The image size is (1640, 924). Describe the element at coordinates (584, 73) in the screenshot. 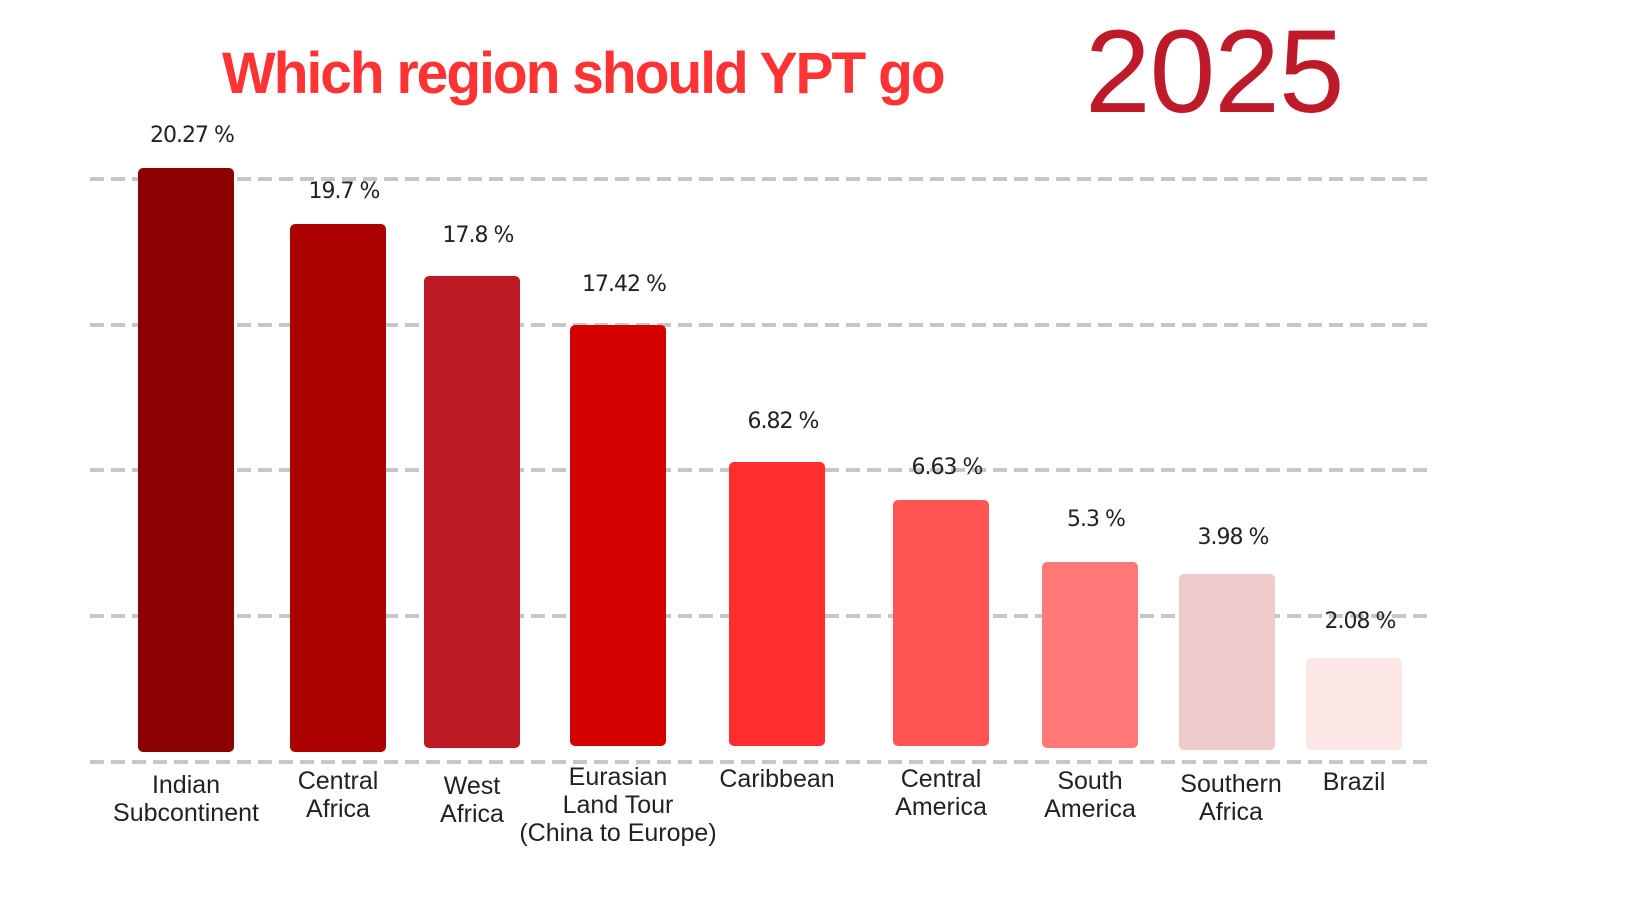

I see `title-main-text: Which region should YPT go` at that location.